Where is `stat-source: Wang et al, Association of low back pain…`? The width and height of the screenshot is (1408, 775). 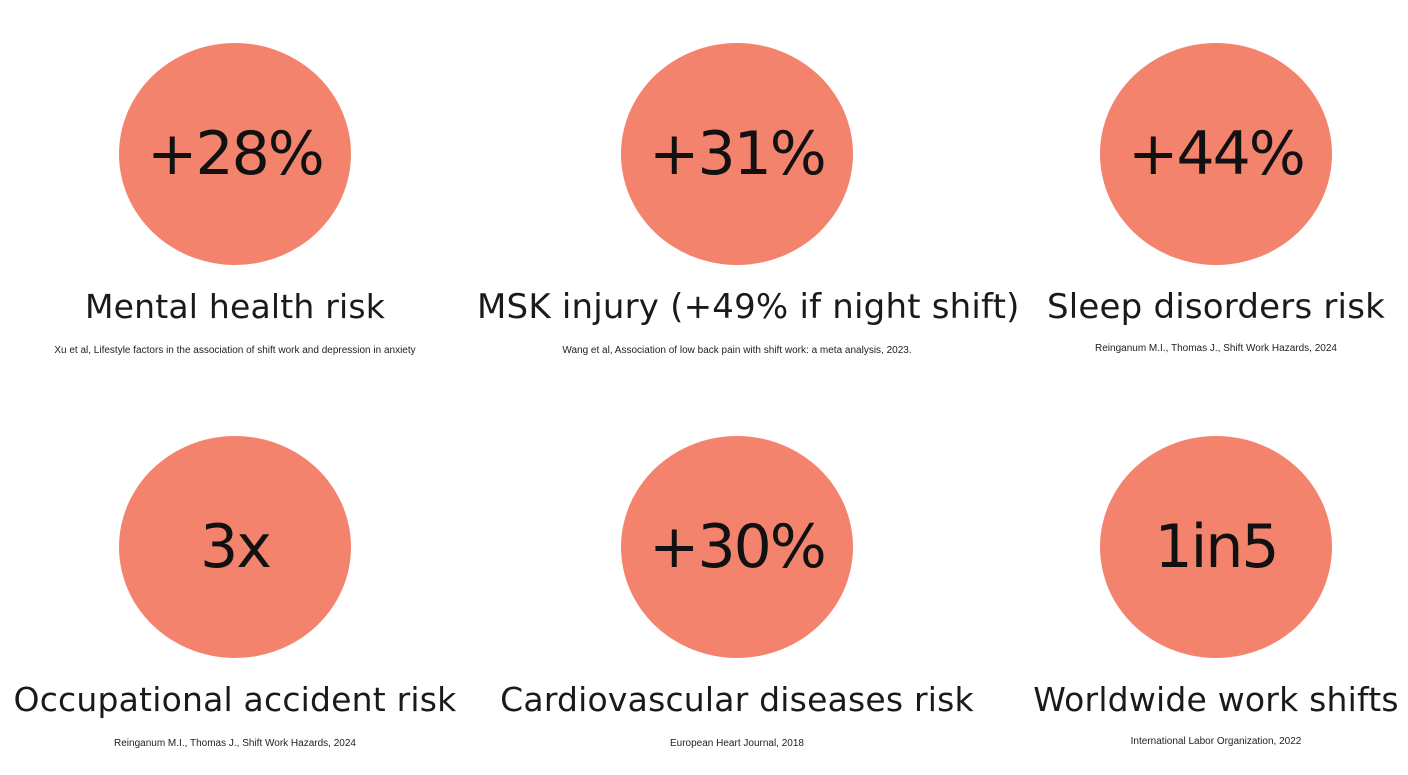
stat-source: Wang et al, Association of low back pain… is located at coordinates (737, 350).